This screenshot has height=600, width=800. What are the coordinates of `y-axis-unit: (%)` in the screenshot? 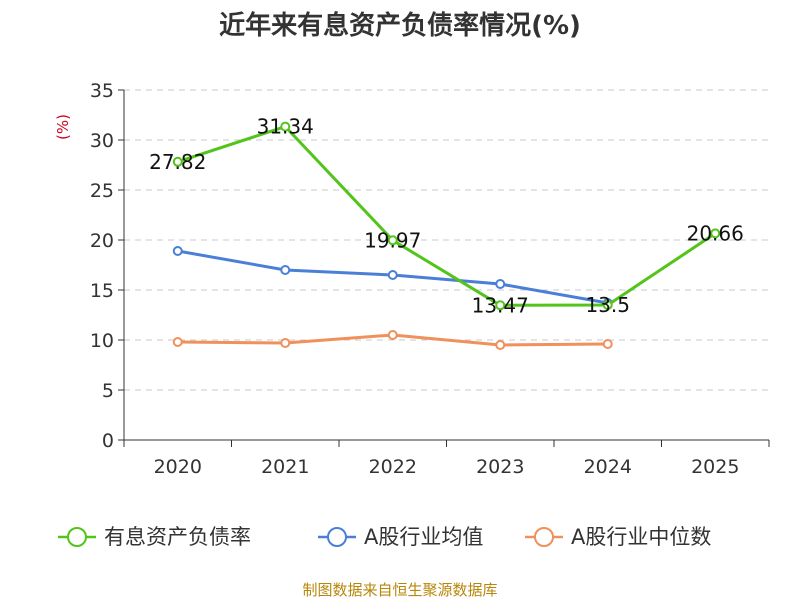 It's located at (63, 127).